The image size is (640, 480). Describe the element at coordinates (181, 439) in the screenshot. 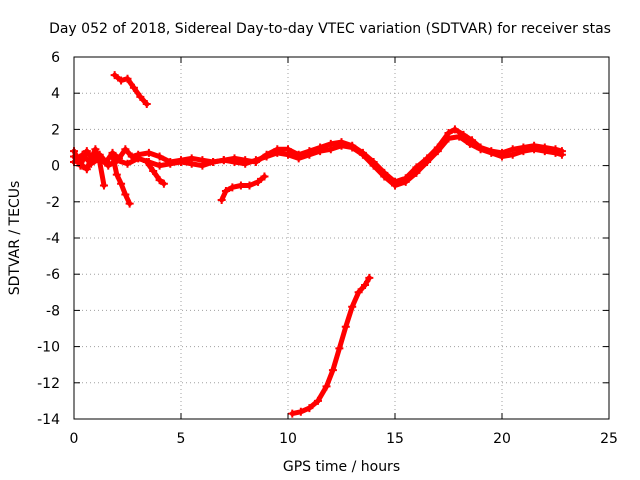

I see `x-tick-label: 5` at that location.